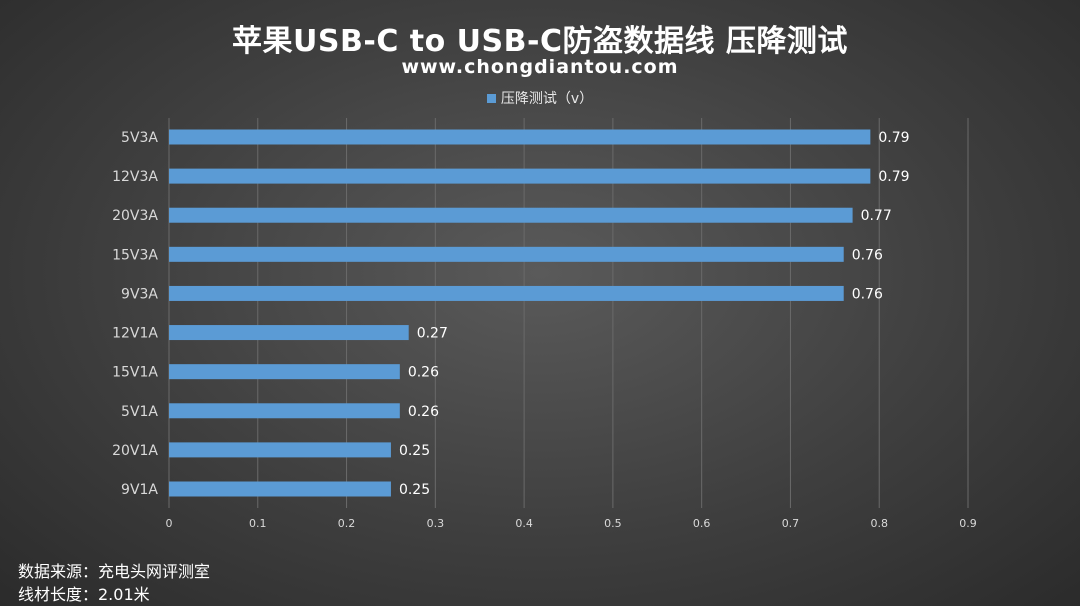  Describe the element at coordinates (547, 99) in the screenshot. I see `legend-label: 压降测试（v）` at that location.